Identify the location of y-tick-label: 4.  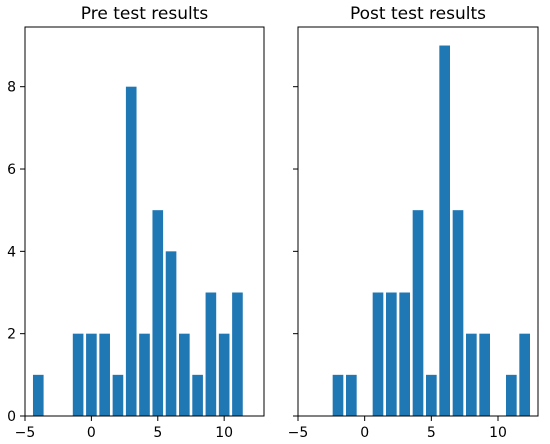
(11, 252).